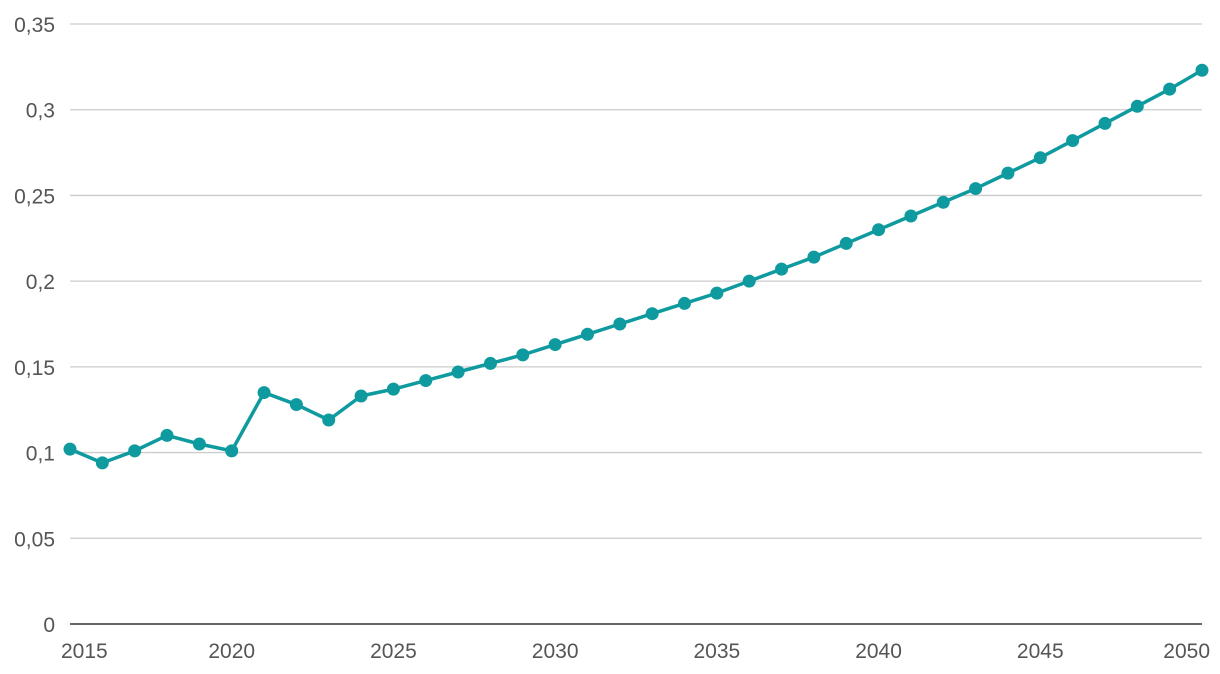  Describe the element at coordinates (34, 196) in the screenshot. I see `y-tick-label: 0,25` at that location.